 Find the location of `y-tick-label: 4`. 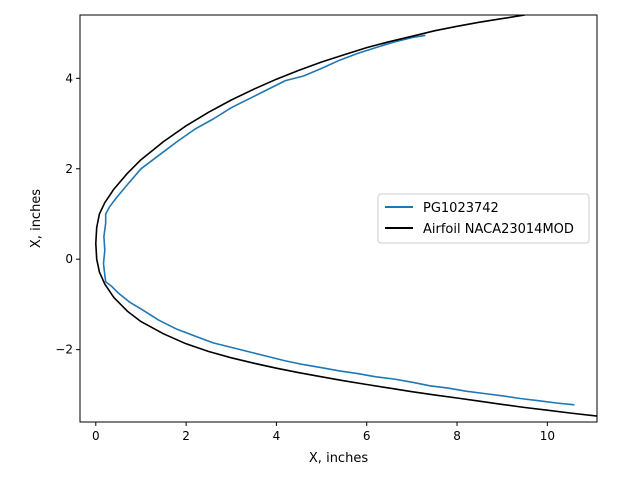

y-tick-label: 4 is located at coordinates (69, 78).